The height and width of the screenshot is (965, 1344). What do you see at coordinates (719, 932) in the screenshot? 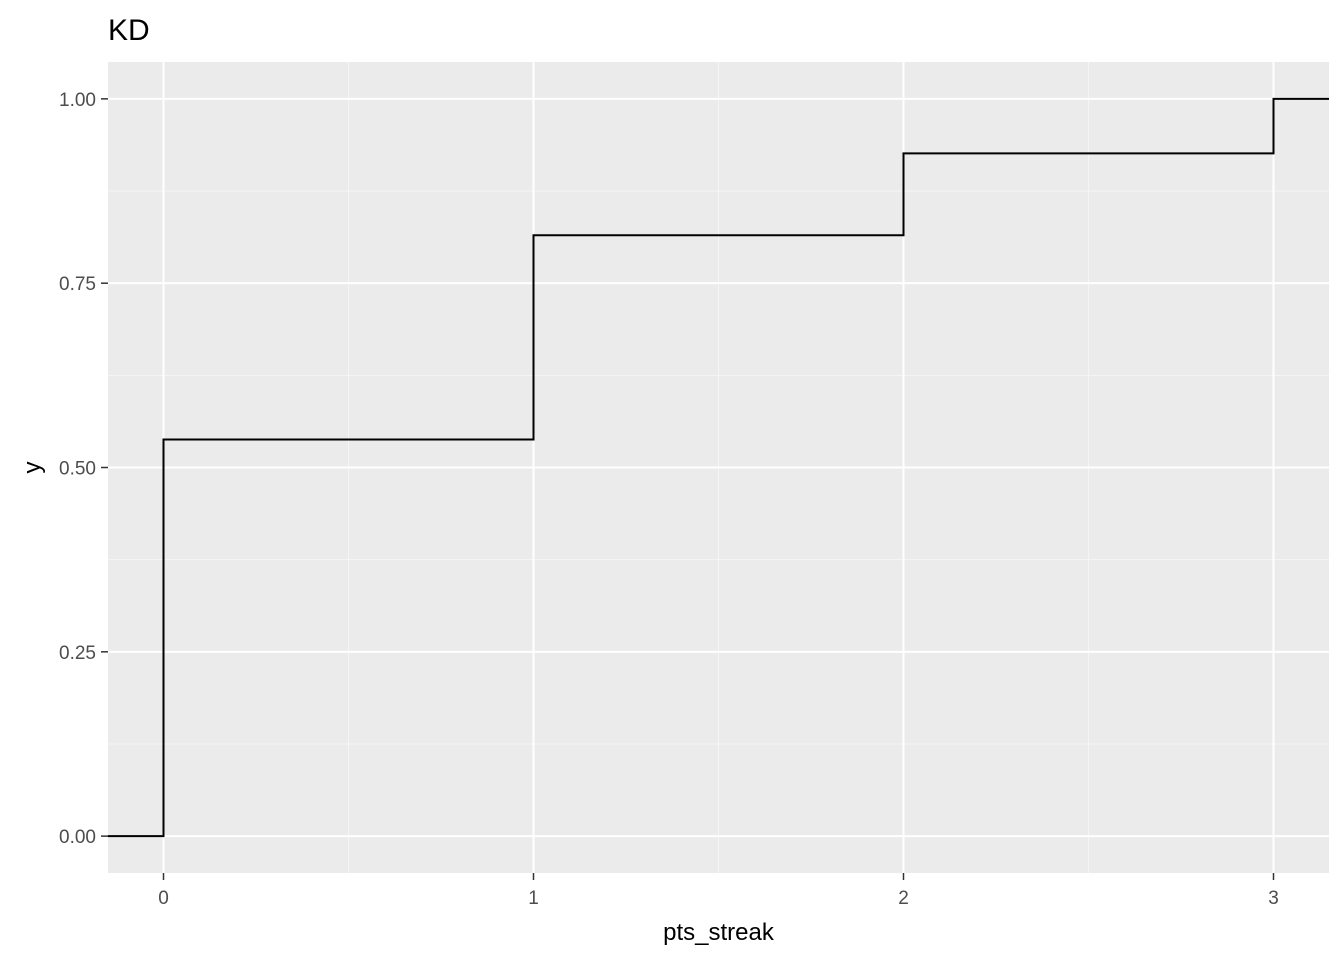
I see `x-axis-title: pts_streak` at bounding box center [719, 932].